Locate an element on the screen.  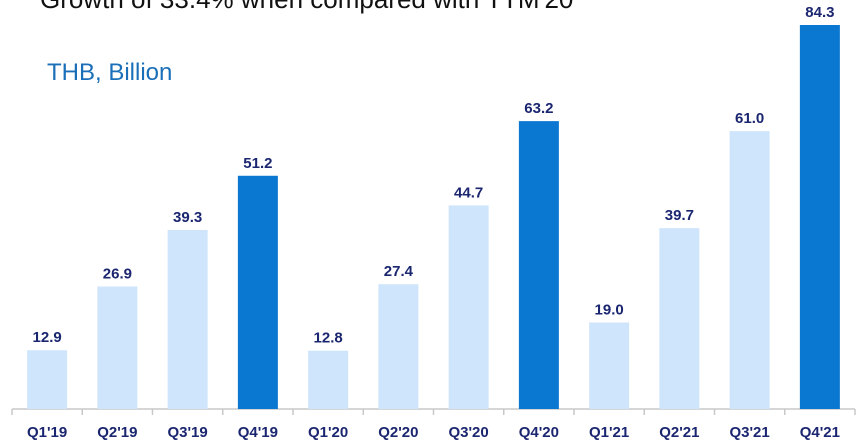
x-tick-label: Q3'21 is located at coordinates (749, 432).